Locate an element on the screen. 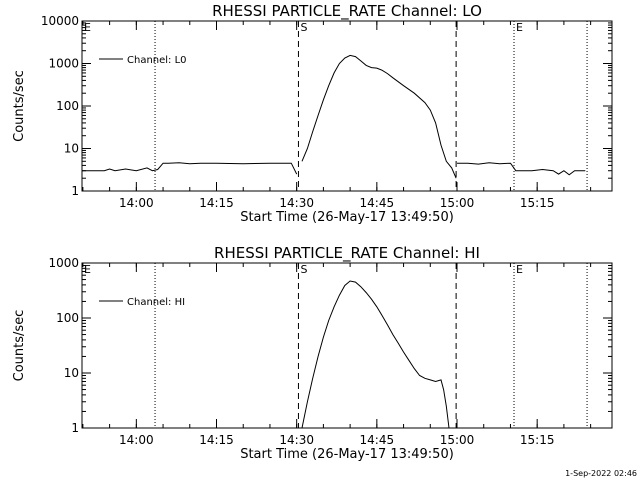 The height and width of the screenshot is (480, 640). chart2-xtick-label: 14:45 is located at coordinates (377, 440).